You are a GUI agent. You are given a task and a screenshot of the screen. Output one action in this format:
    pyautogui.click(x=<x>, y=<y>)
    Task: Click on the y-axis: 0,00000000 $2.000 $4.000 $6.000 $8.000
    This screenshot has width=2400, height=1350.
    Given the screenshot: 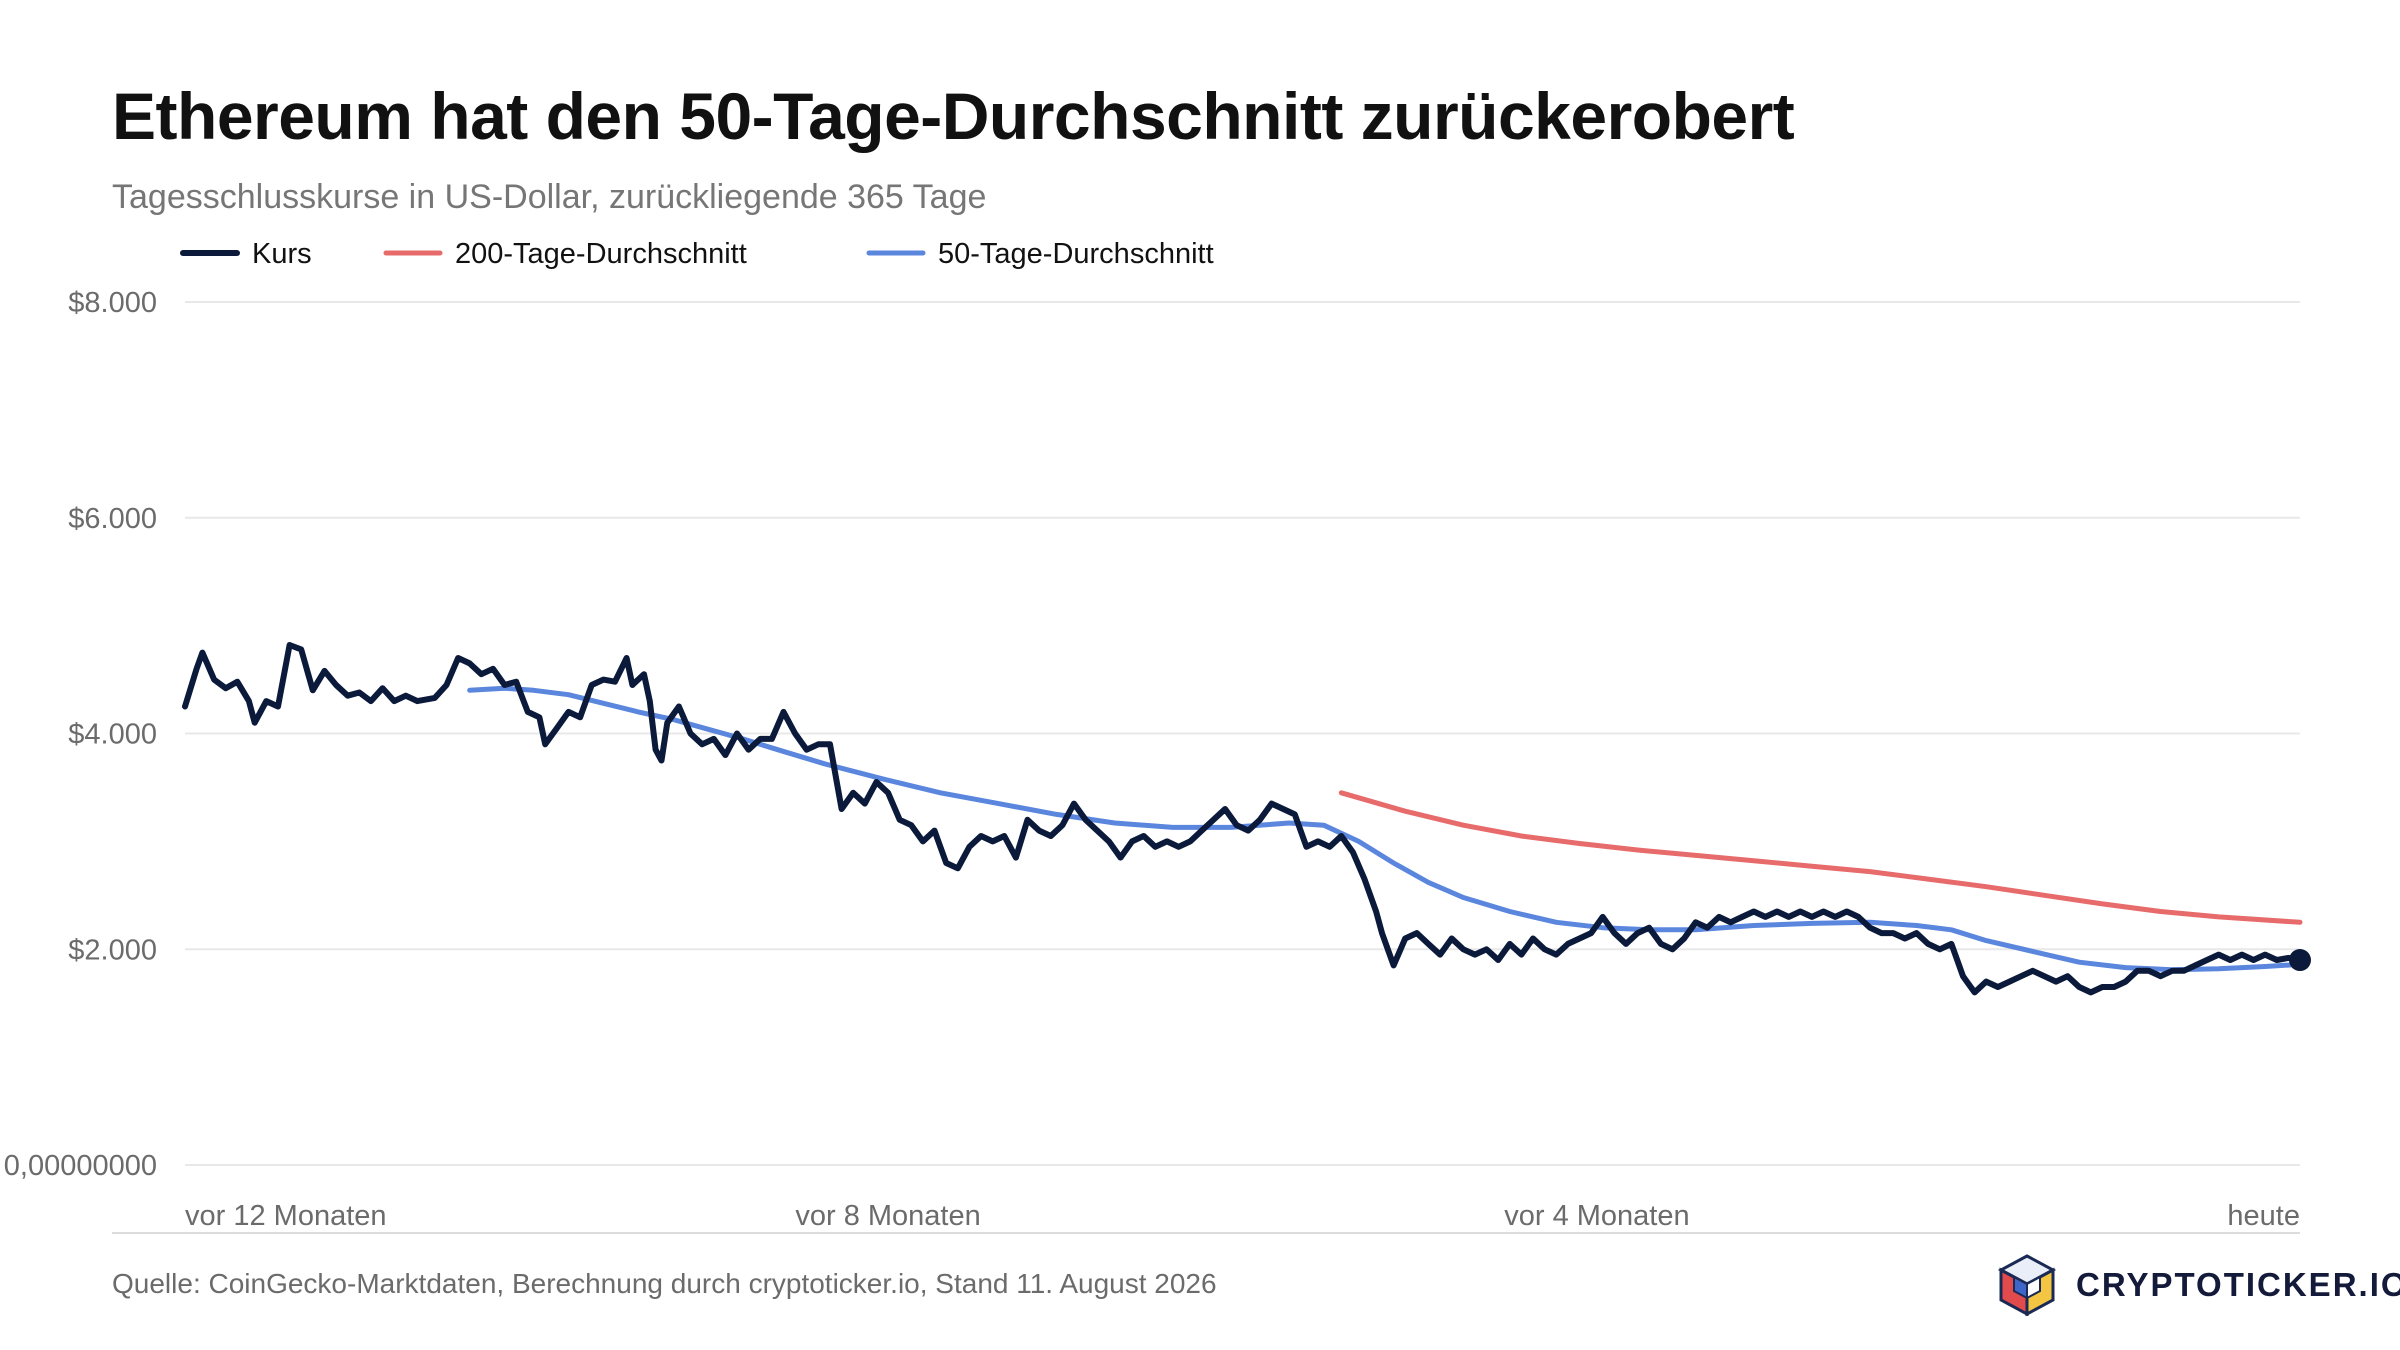 What is the action you would take?
    pyautogui.click(x=80, y=734)
    